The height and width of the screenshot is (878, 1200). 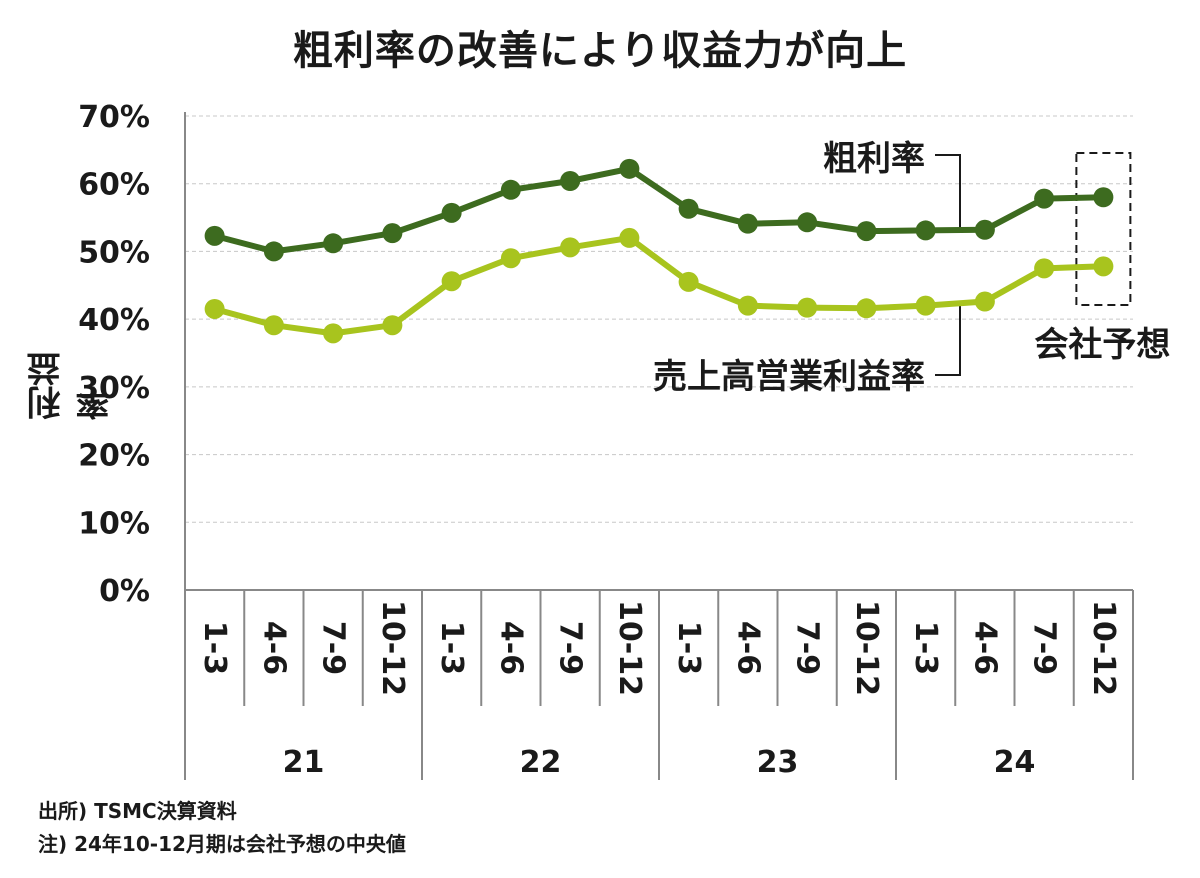 What do you see at coordinates (124, 591) in the screenshot?
I see `y-tick-label: 0%` at bounding box center [124, 591].